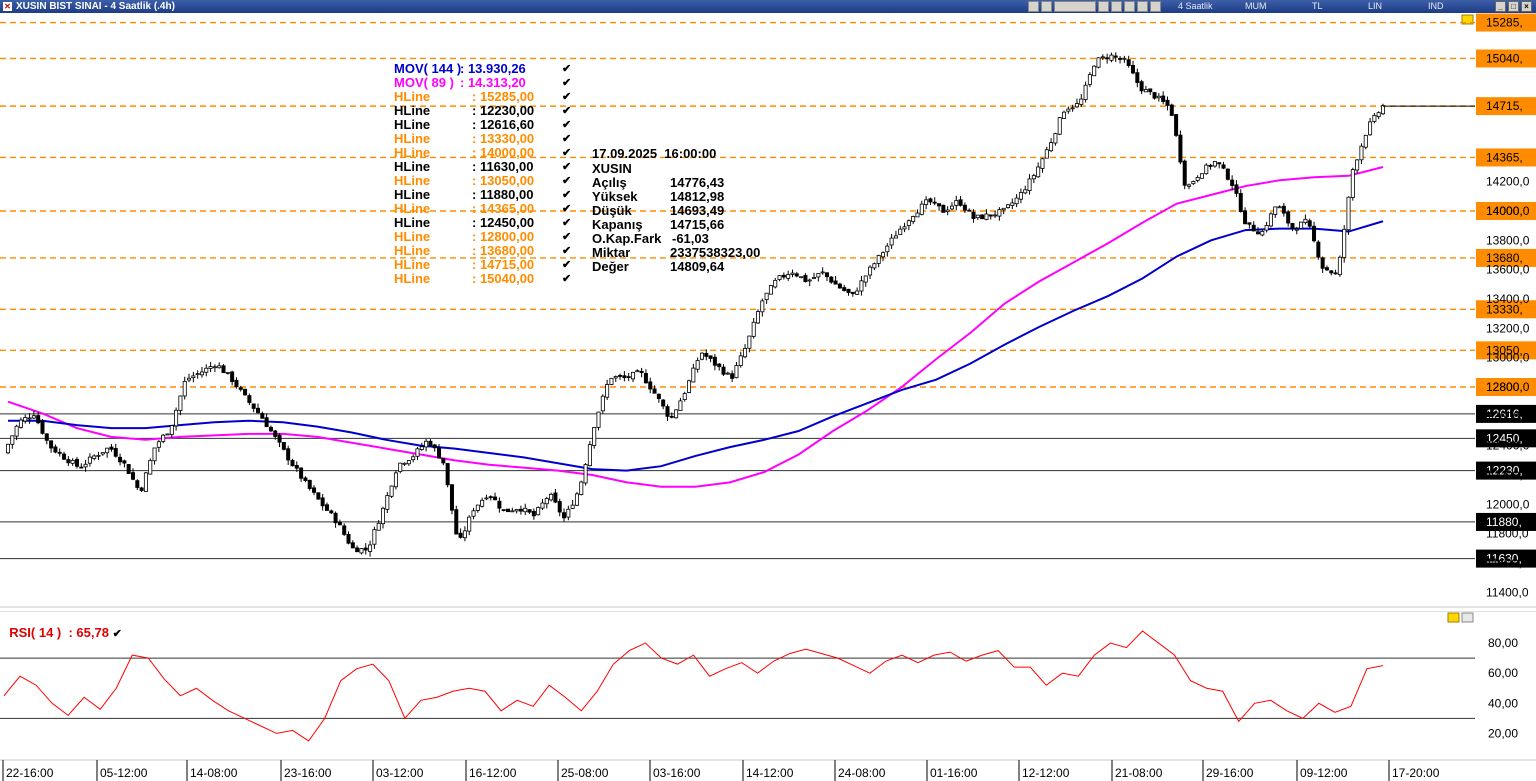 The image size is (1536, 781). I want to click on indicator-icon, so click(1116, 6).